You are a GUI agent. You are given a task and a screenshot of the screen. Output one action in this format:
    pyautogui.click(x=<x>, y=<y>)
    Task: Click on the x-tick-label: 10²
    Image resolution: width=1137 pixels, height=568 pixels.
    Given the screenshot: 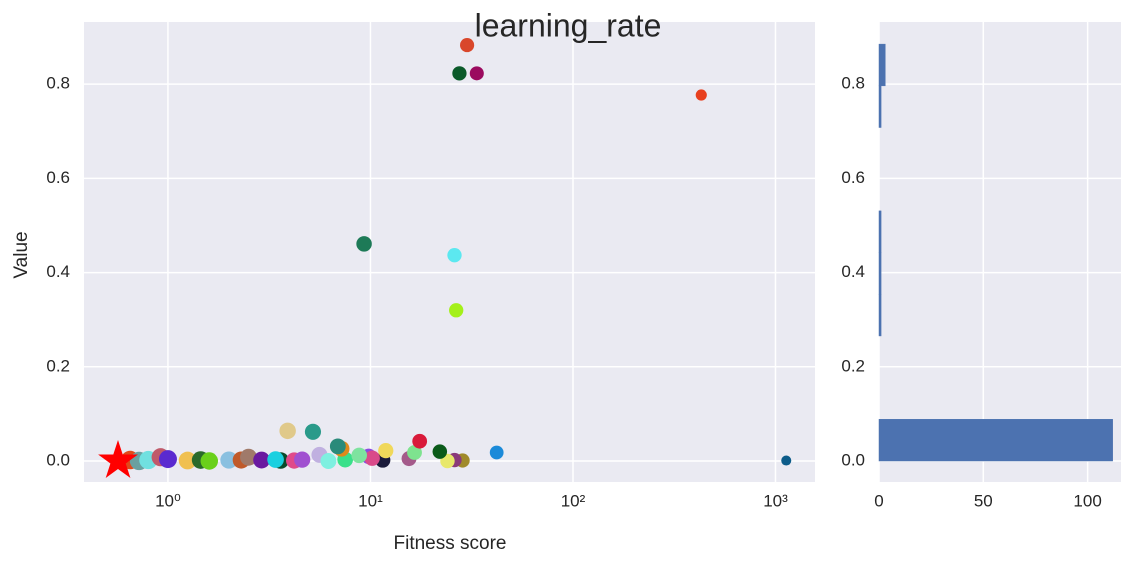 What is the action you would take?
    pyautogui.click(x=573, y=500)
    